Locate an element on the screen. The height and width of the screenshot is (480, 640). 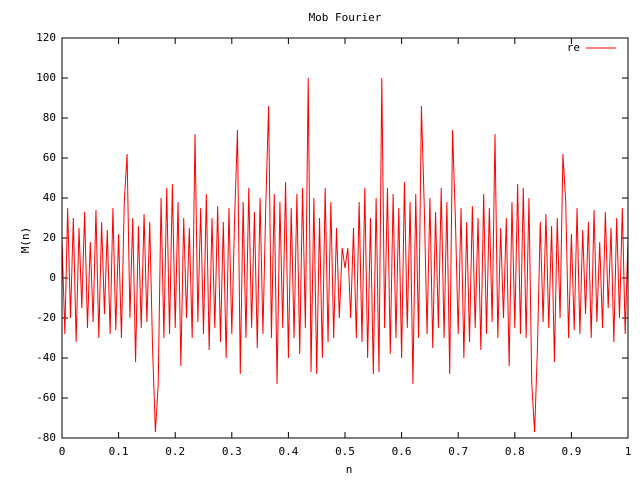
x-tick-label: 0.4 is located at coordinates (288, 451).